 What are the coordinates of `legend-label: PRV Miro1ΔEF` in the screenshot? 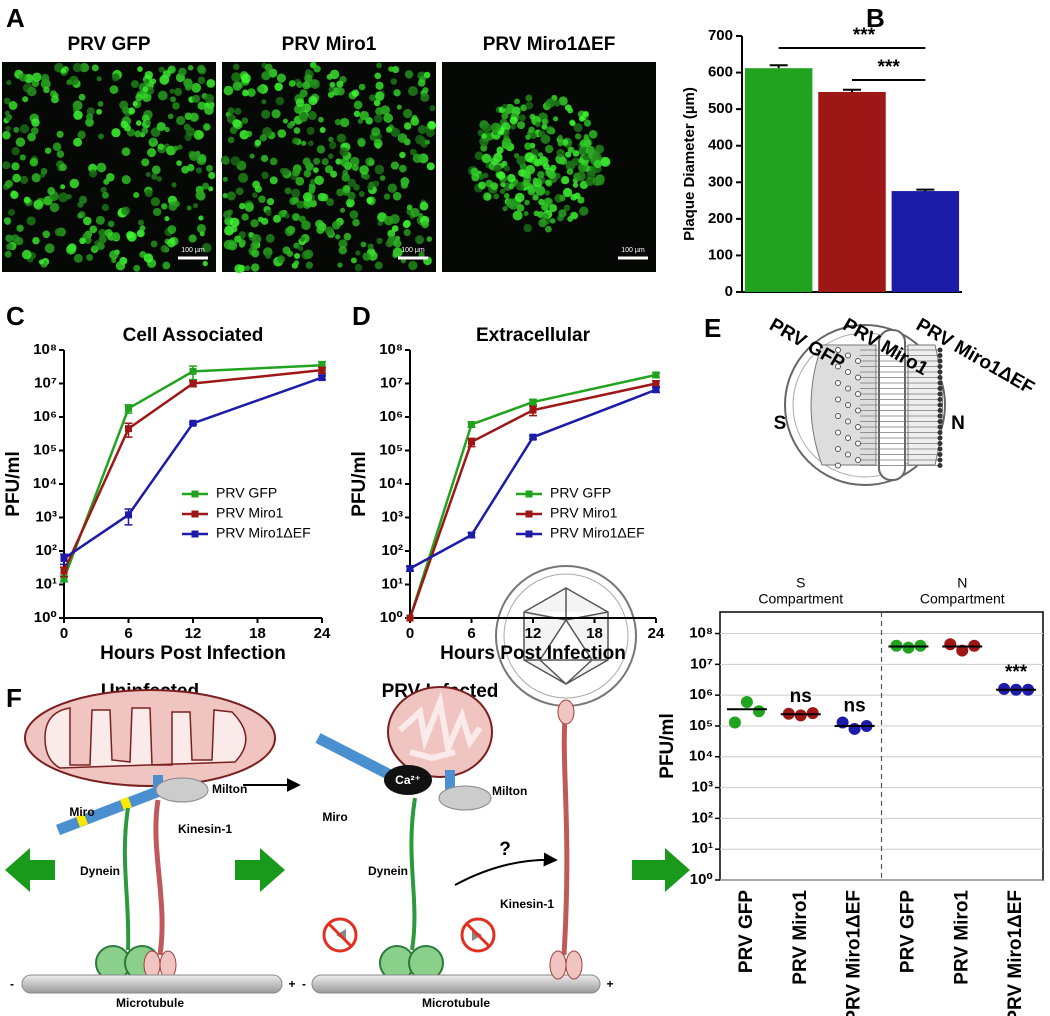 It's located at (597, 533).